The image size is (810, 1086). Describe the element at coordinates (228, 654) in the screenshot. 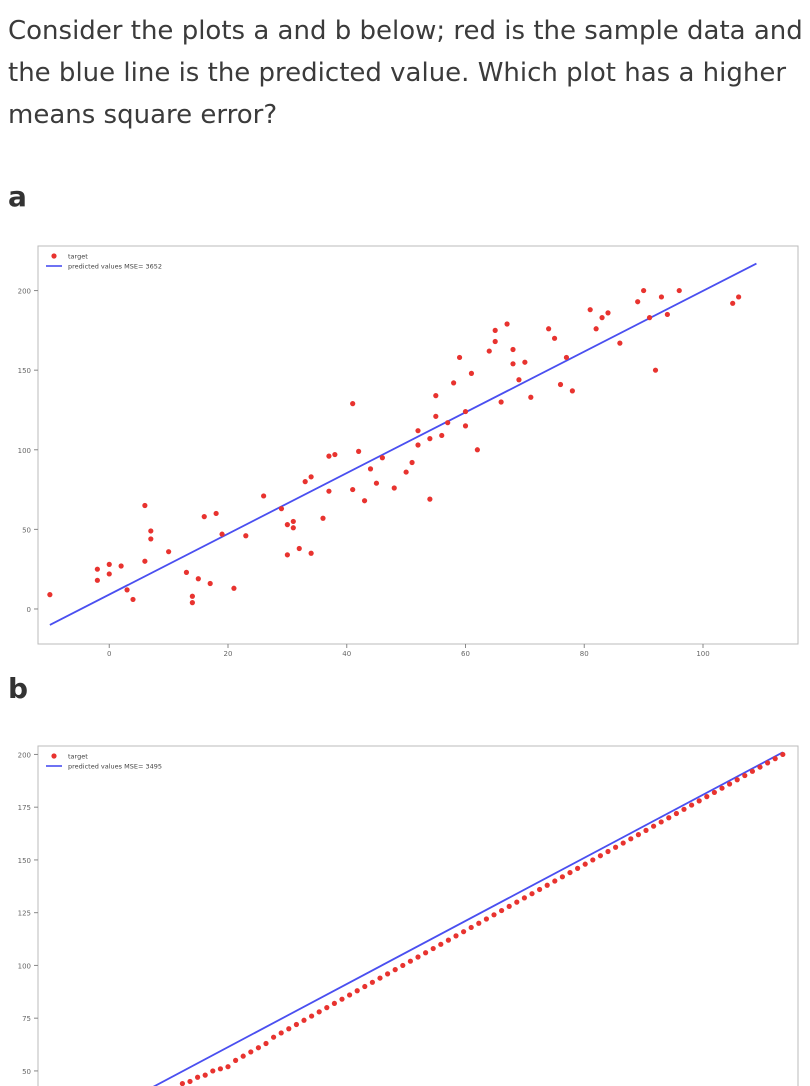

I see `x-tick-label: 20` at that location.